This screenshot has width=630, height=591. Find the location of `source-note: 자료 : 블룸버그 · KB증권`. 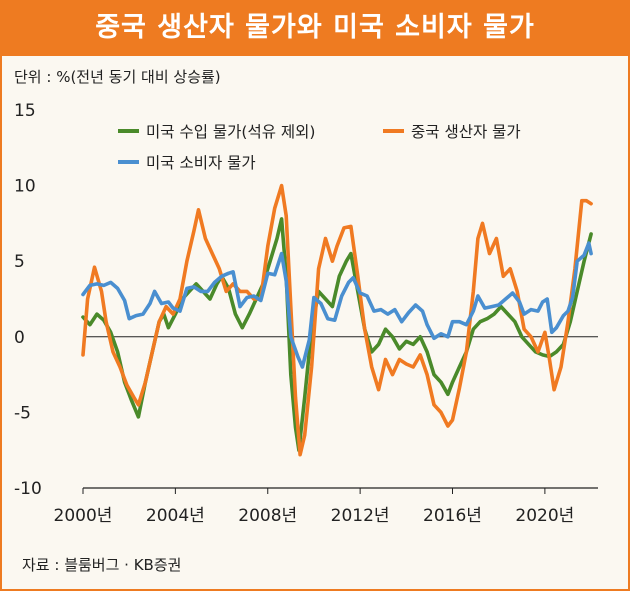

source-note: 자료 : 블룸버그 · KB증권 is located at coordinates (101, 565).